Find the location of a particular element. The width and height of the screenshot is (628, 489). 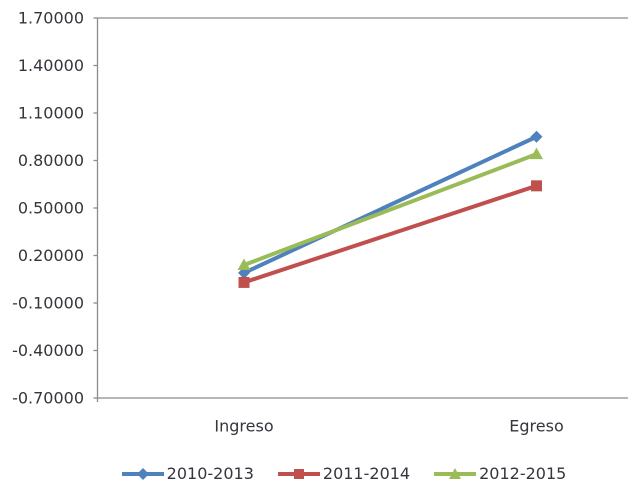

y-axis-tick-label: -0.40000 is located at coordinates (48, 350).